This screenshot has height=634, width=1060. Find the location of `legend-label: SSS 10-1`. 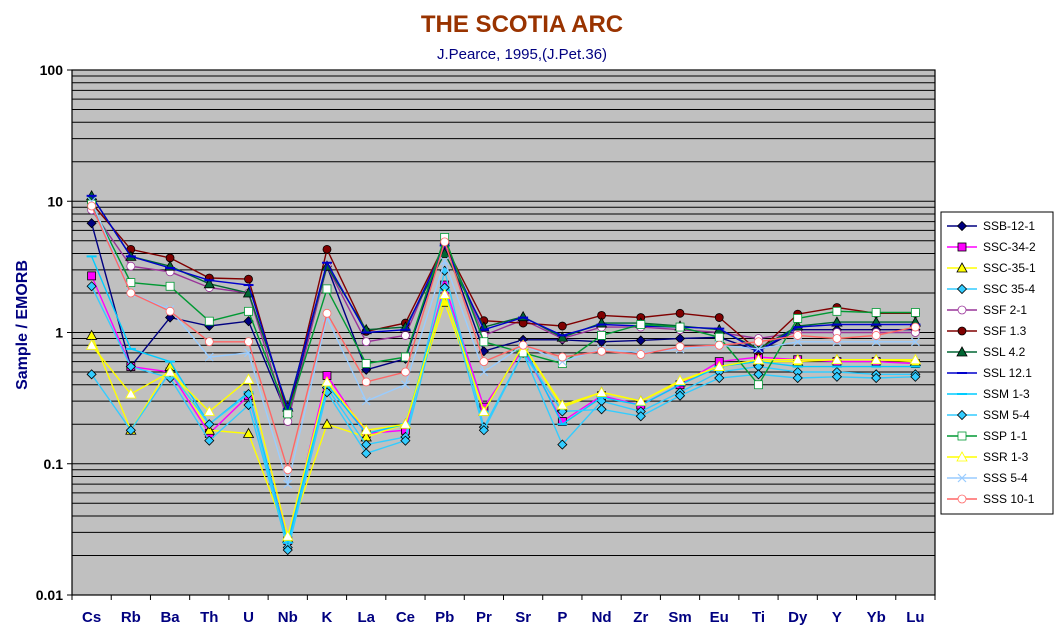

legend-label: SSS 10-1 is located at coordinates (1009, 499).